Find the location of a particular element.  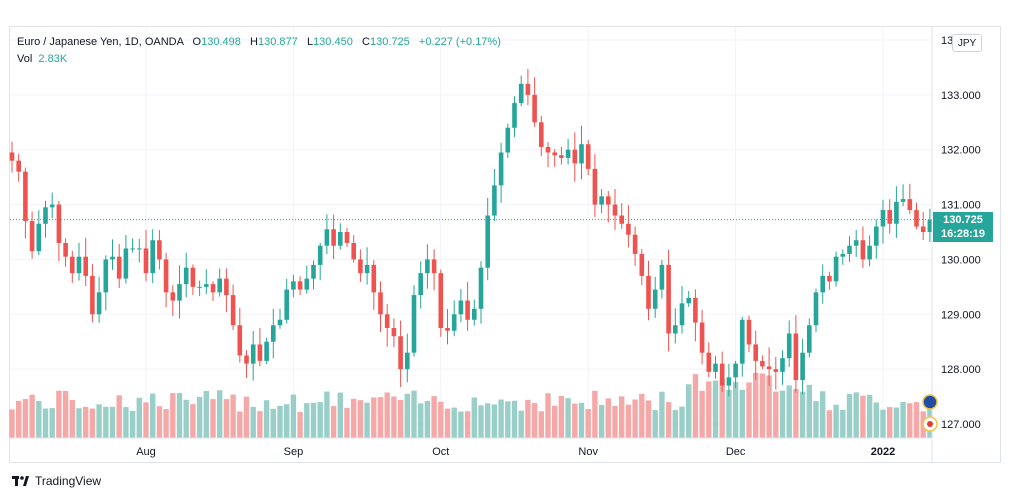

event-markers is located at coordinates (930, 413).